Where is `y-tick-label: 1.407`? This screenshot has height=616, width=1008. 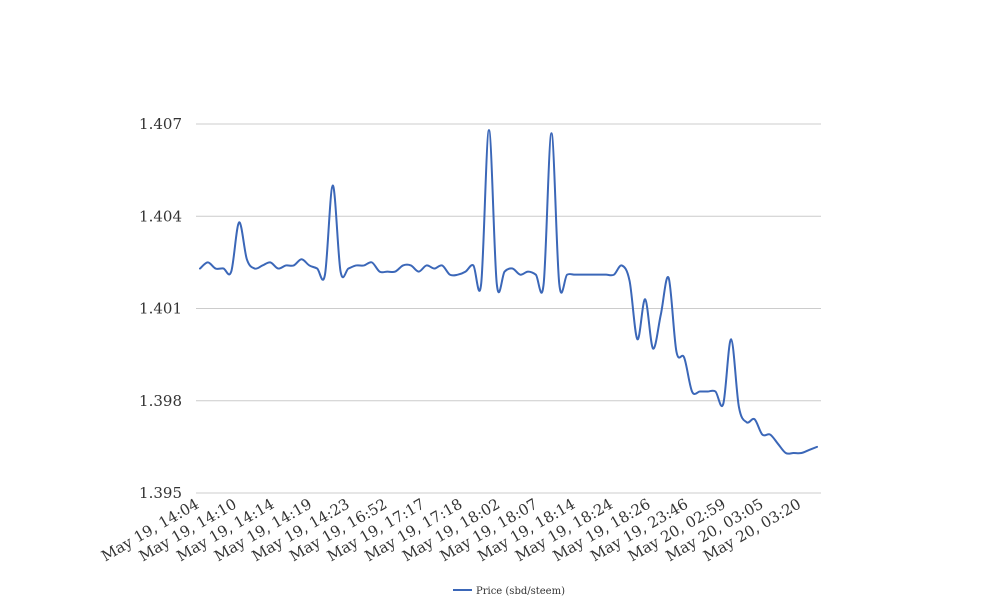 y-tick-label: 1.407 is located at coordinates (160, 124).